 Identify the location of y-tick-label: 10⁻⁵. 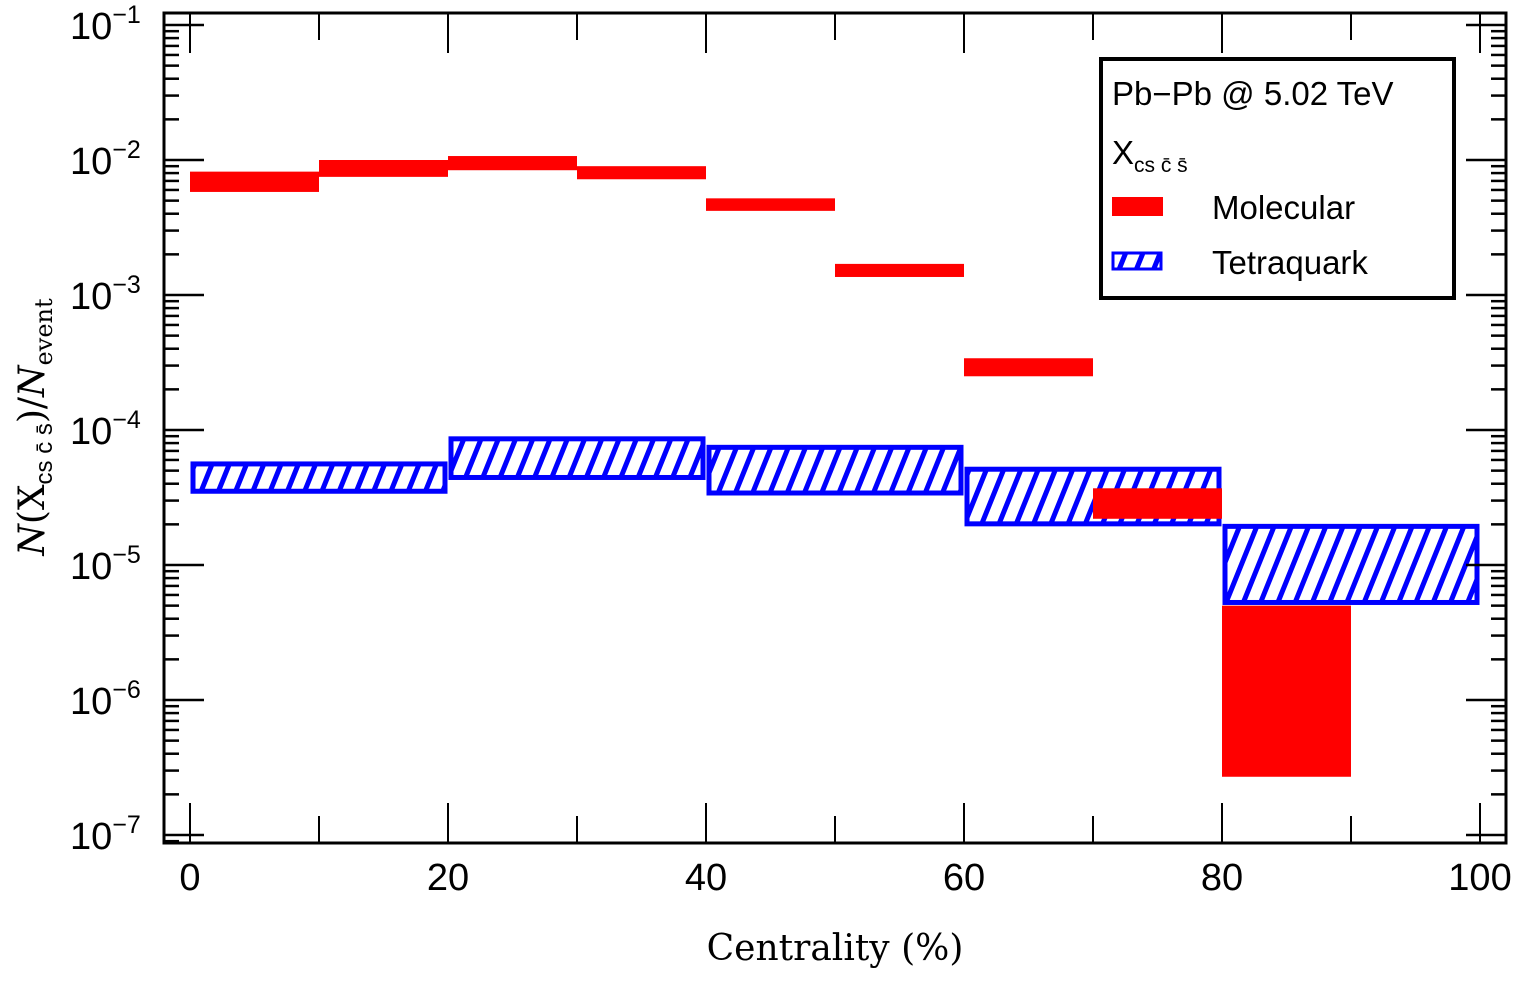
(105, 564).